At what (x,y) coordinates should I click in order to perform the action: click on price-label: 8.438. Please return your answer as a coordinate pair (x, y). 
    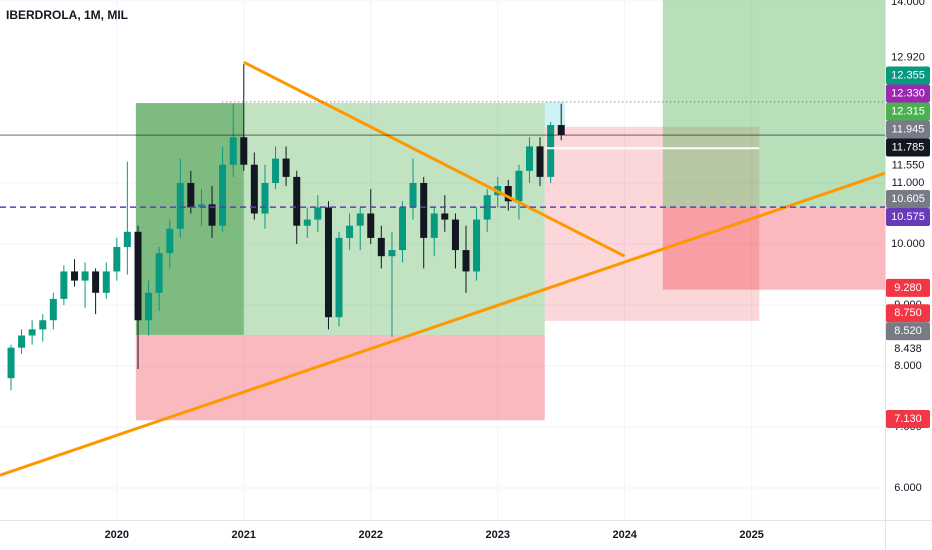
    Looking at the image, I should click on (908, 349).